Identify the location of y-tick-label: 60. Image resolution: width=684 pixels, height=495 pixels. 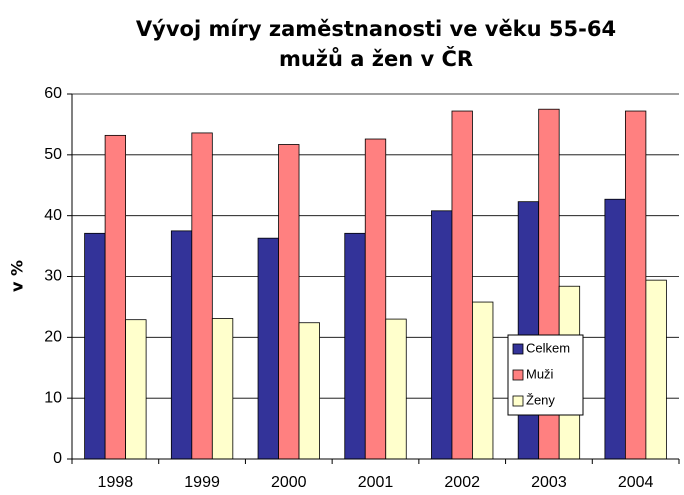
(53, 93).